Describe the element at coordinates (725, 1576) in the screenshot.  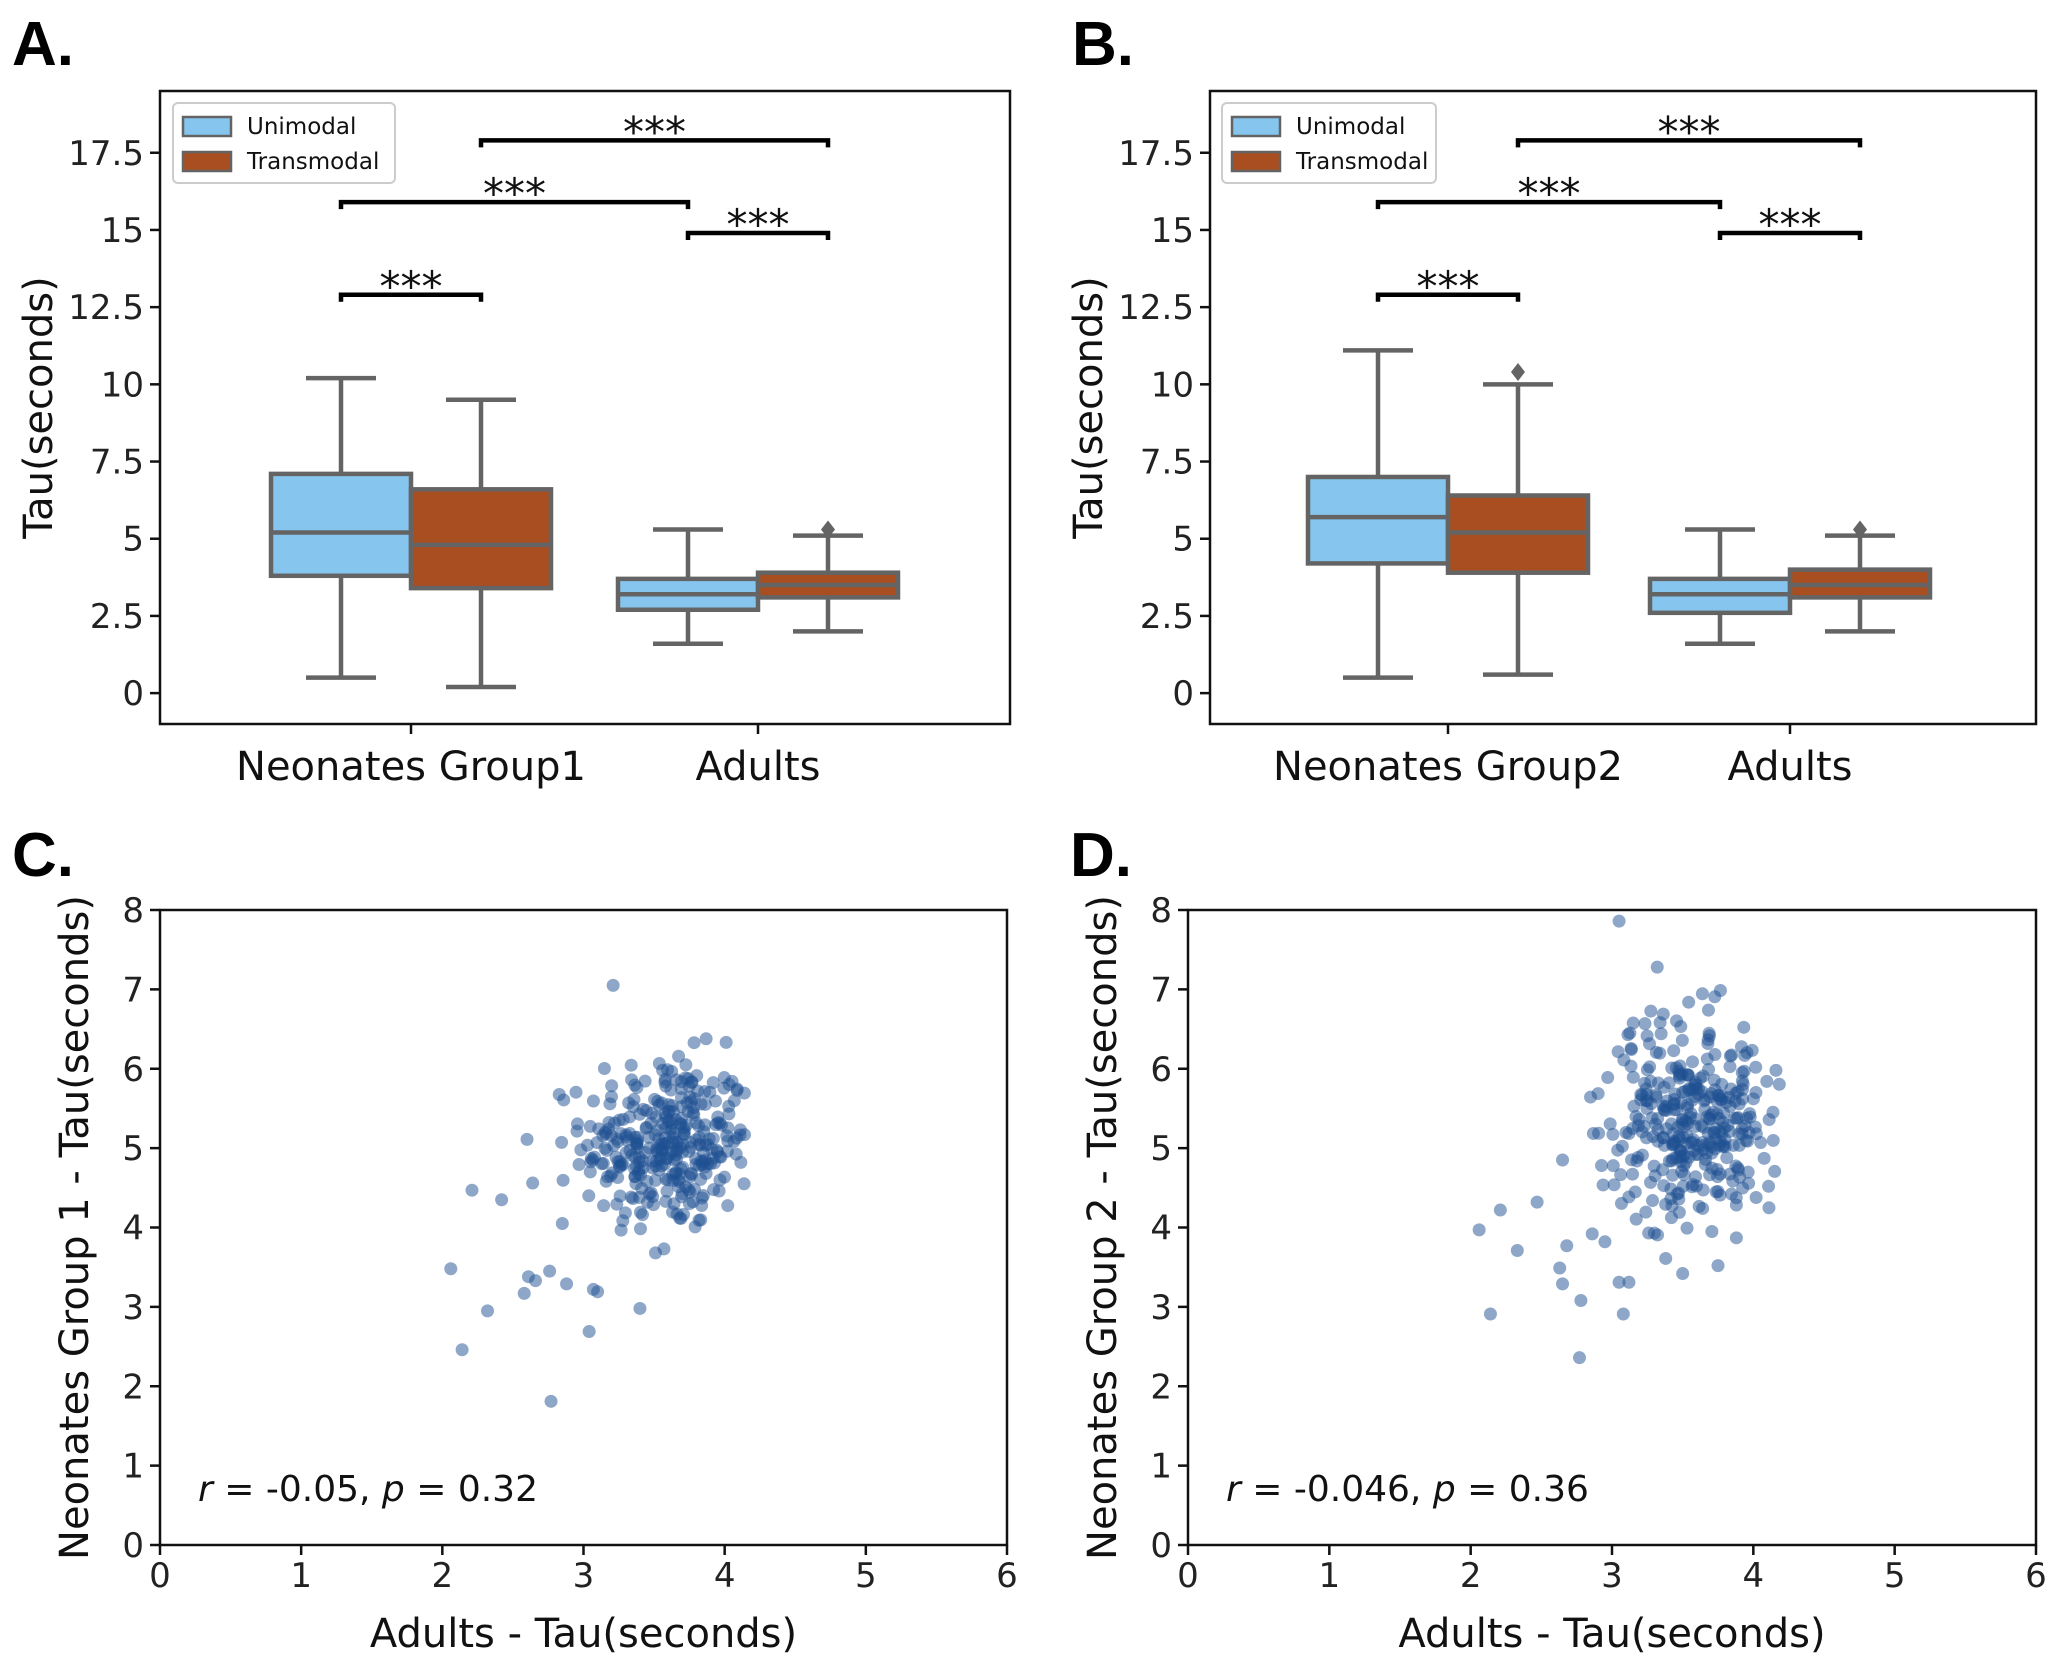
I see `x-tick-label: 4` at that location.